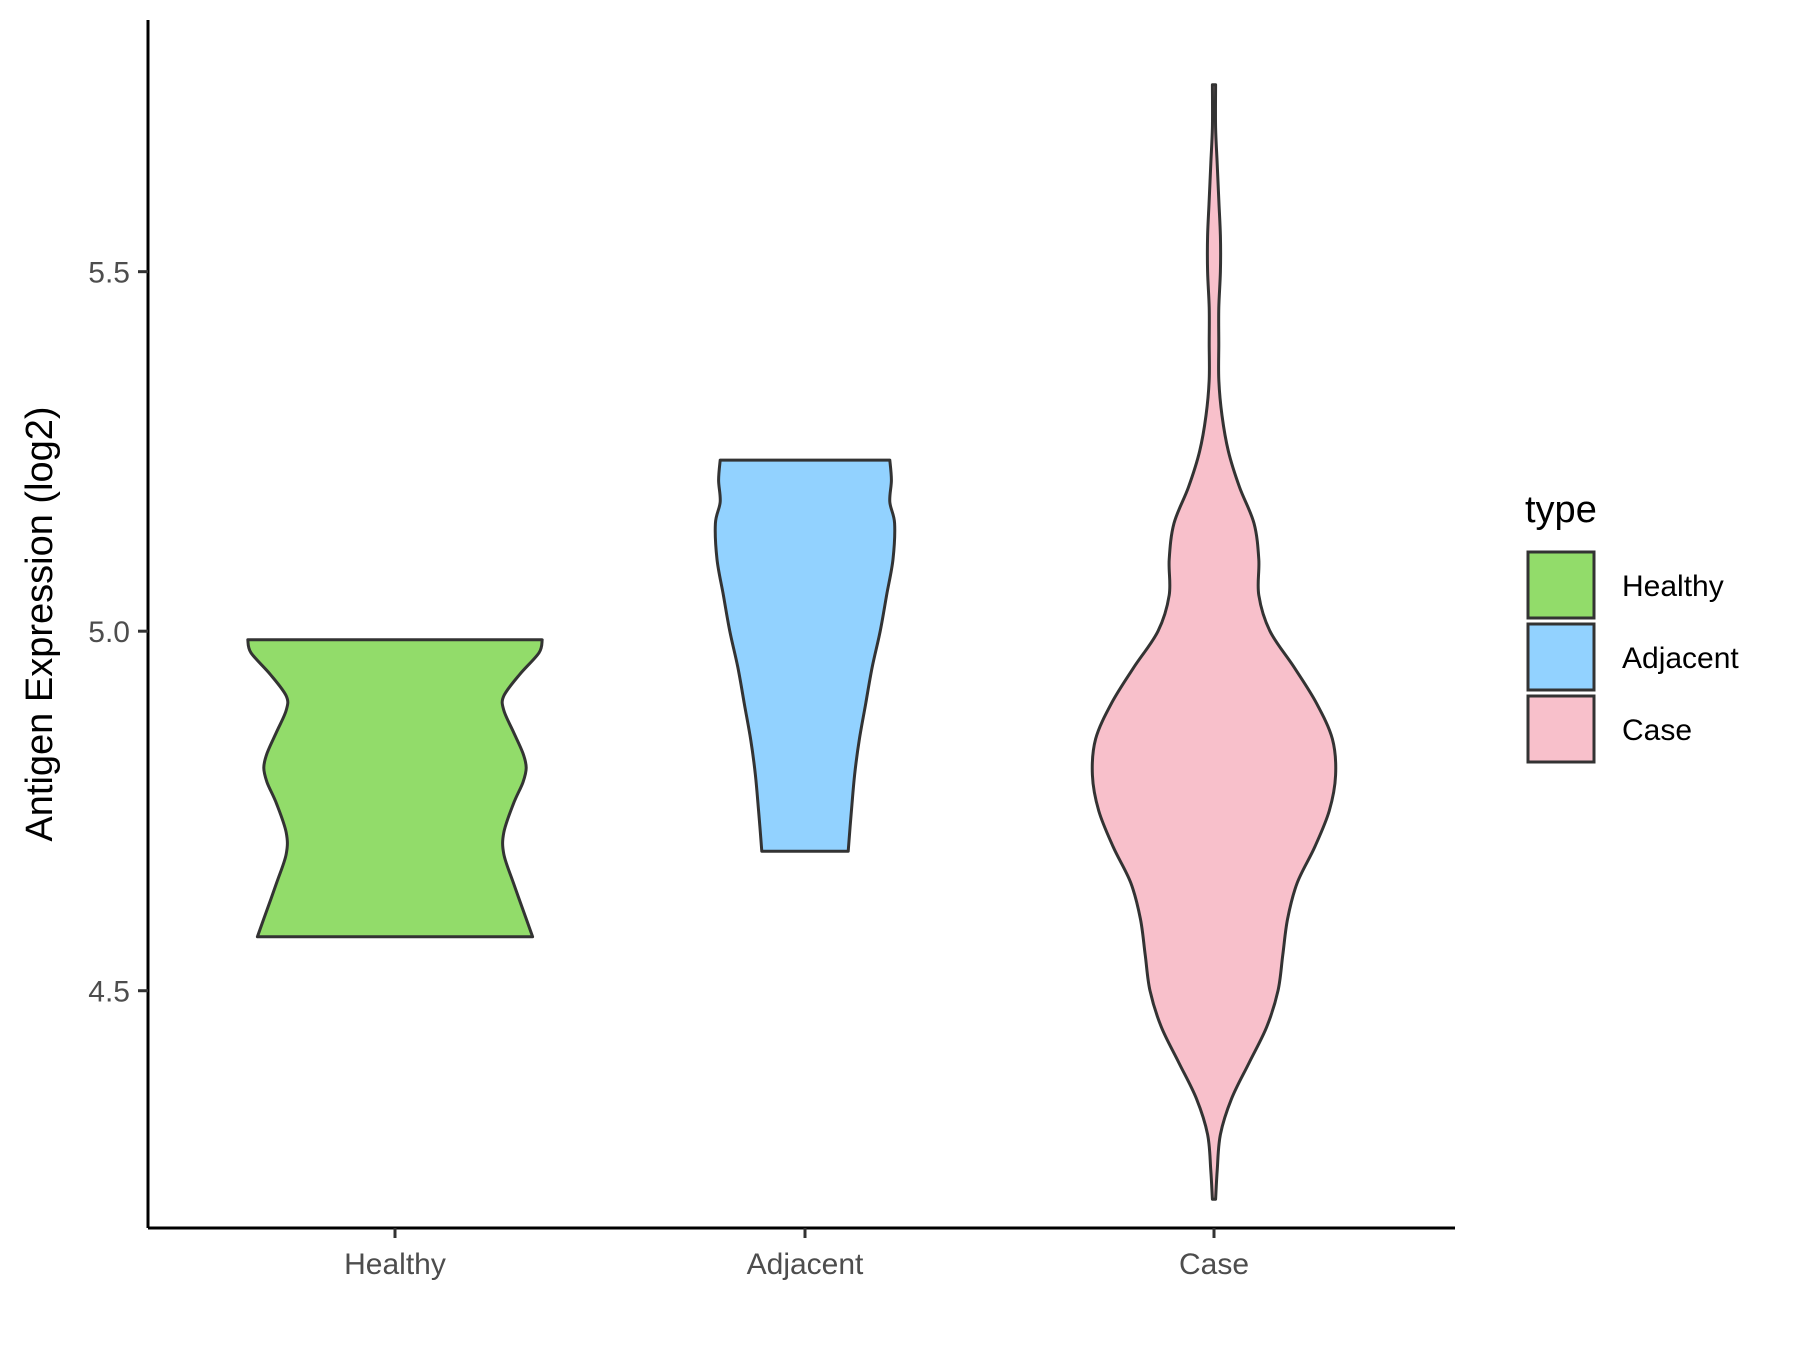  I want to click on legend-label-adjacent: Adjacent, so click(1680, 658).